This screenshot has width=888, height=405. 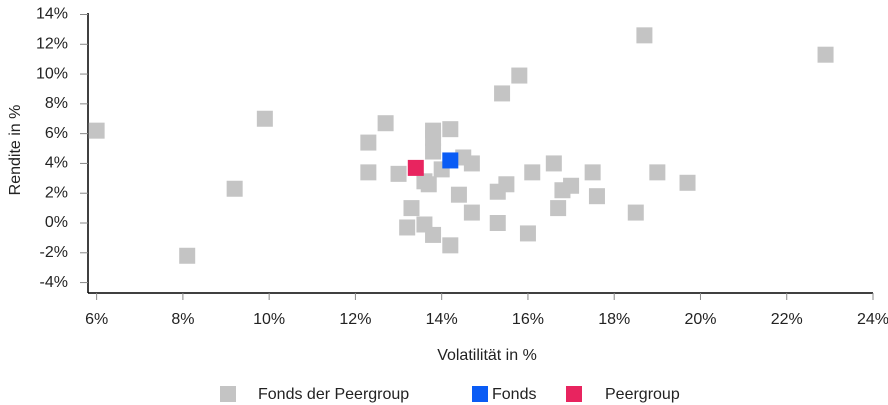 What do you see at coordinates (96, 319) in the screenshot?
I see `x-tick-label: 6%` at bounding box center [96, 319].